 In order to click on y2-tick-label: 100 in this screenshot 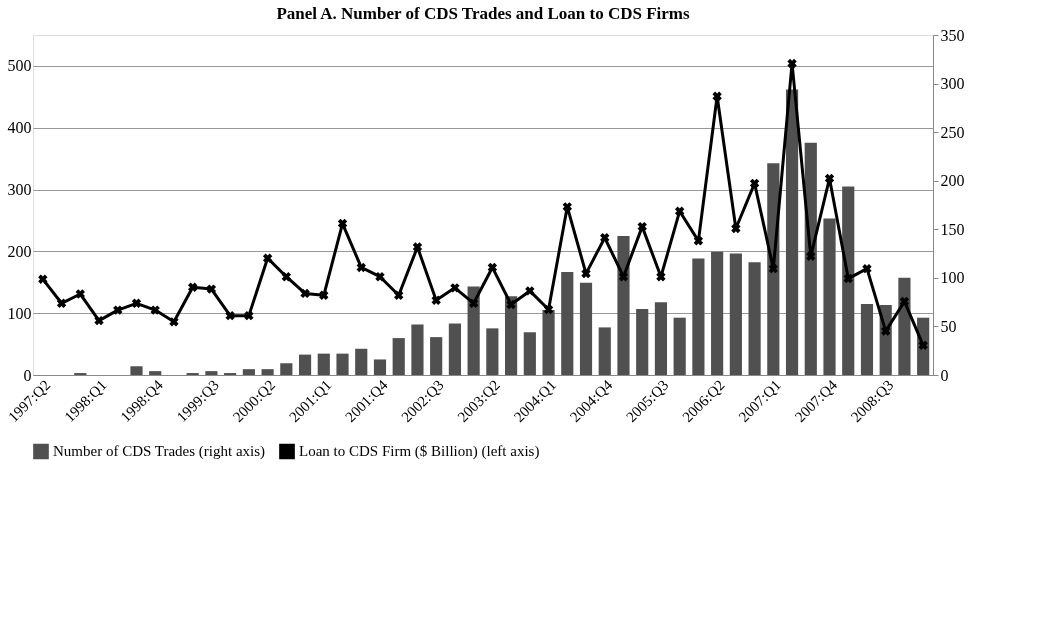, I will do `click(952, 278)`.